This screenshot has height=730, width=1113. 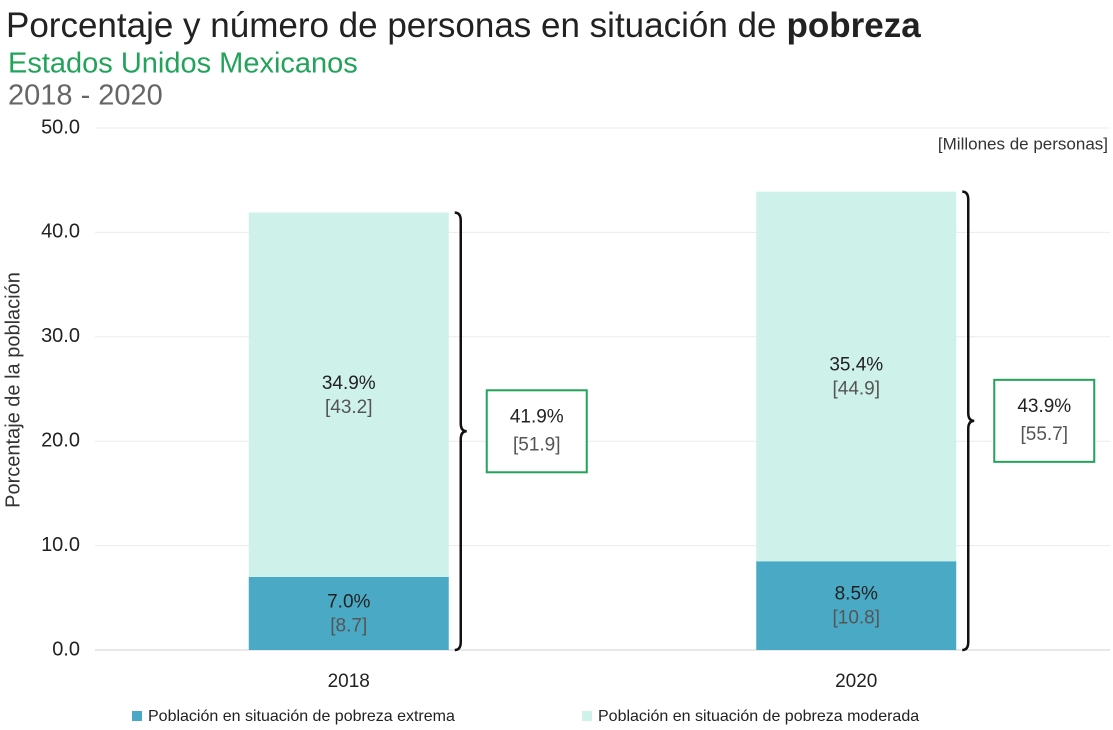 What do you see at coordinates (349, 407) in the screenshot?
I see `millions-label: [43.2]` at bounding box center [349, 407].